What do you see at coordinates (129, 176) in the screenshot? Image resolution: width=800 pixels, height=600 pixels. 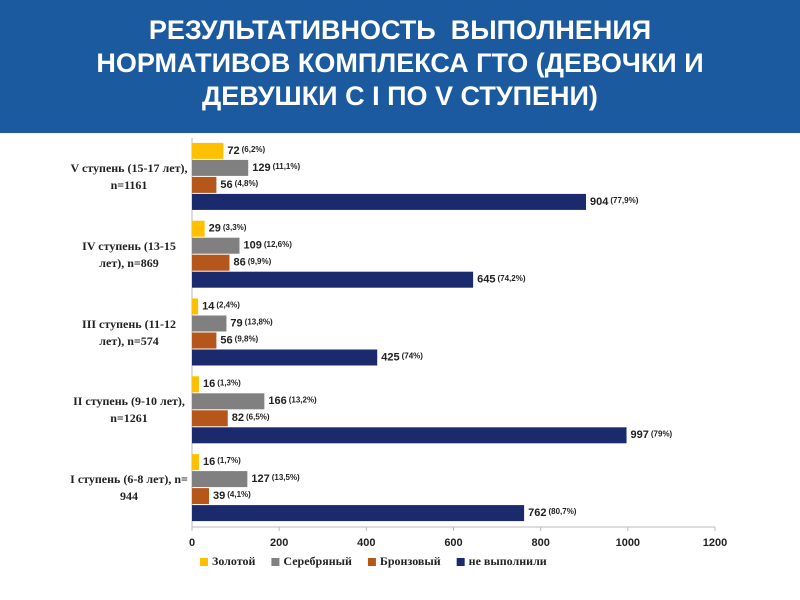 I see `category-label: V ступень (15-17 лет), n=1161` at bounding box center [129, 176].